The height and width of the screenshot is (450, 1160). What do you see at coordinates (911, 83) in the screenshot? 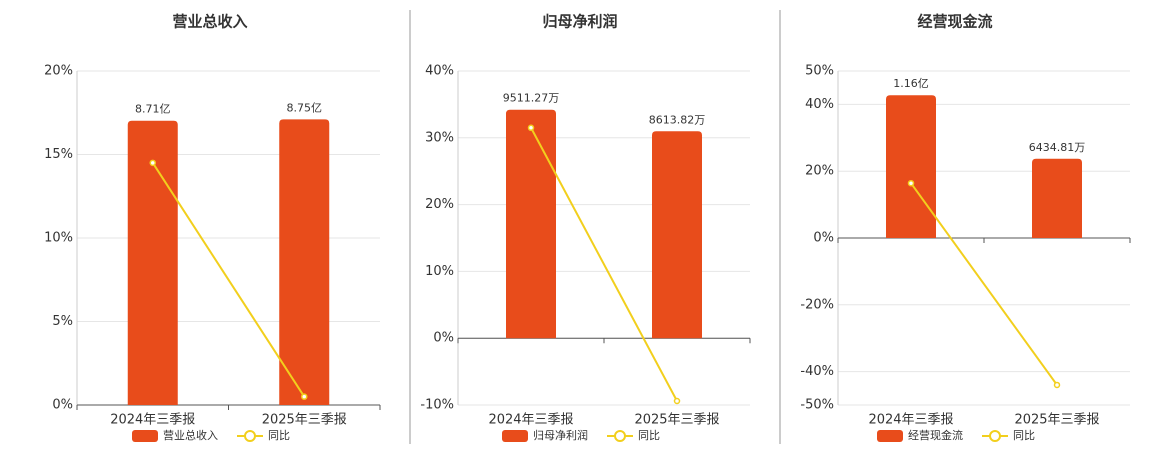
I see `value-label: 1.16亿` at bounding box center [911, 83].